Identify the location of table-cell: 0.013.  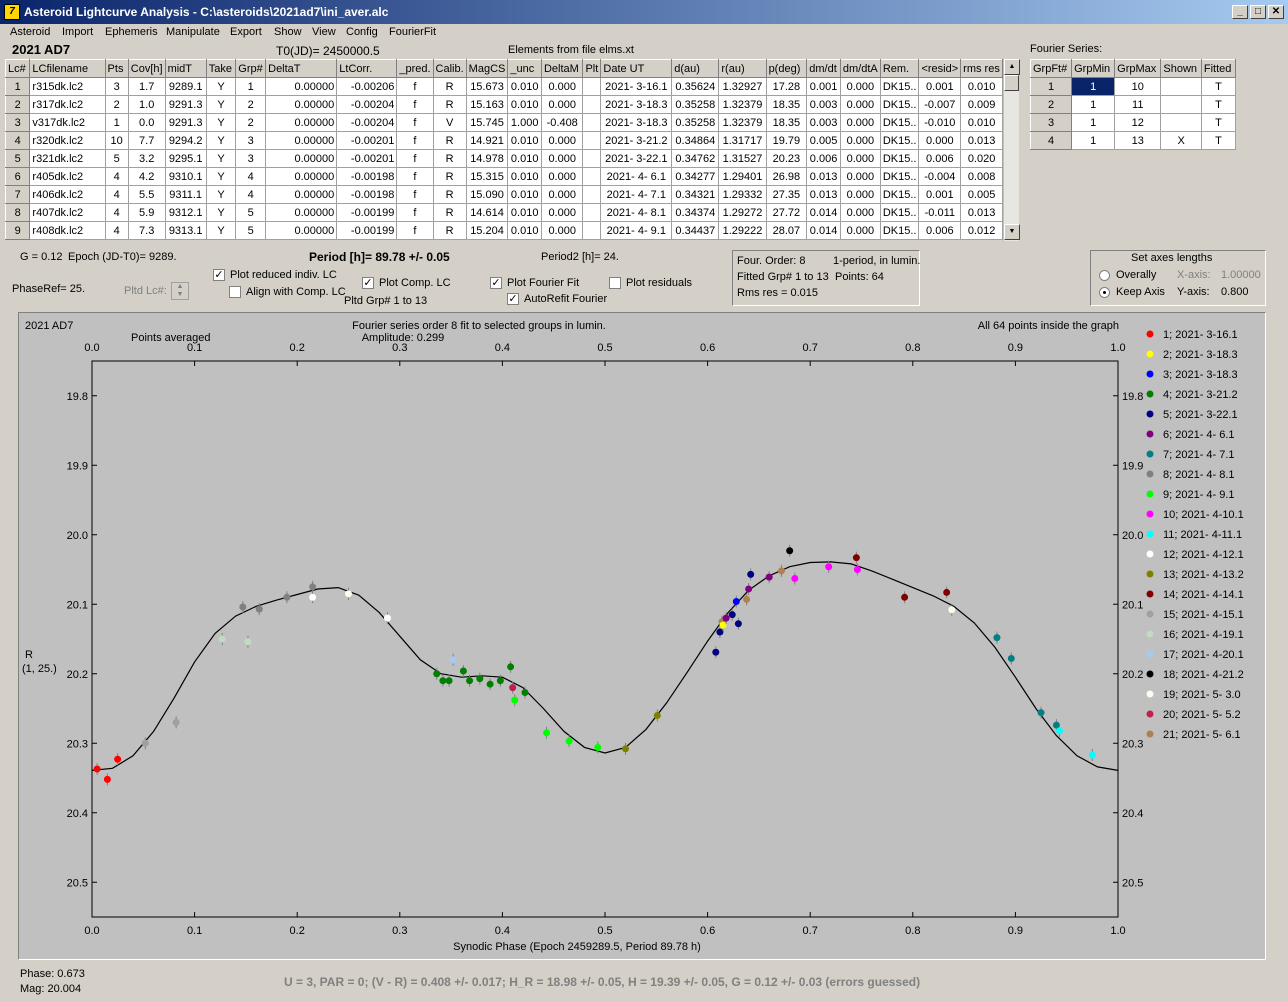
(823, 194).